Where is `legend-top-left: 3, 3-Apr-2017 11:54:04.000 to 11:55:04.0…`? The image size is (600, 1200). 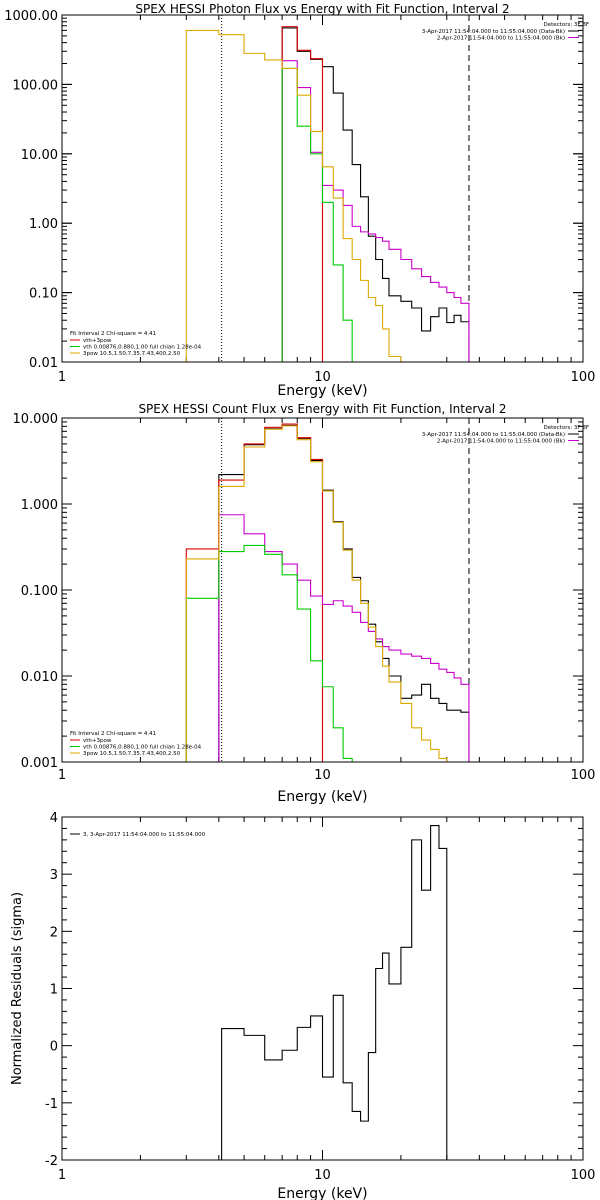 legend-top-left: 3, 3-Apr-2017 11:54:04.000 to 11:55:04.0… is located at coordinates (138, 835).